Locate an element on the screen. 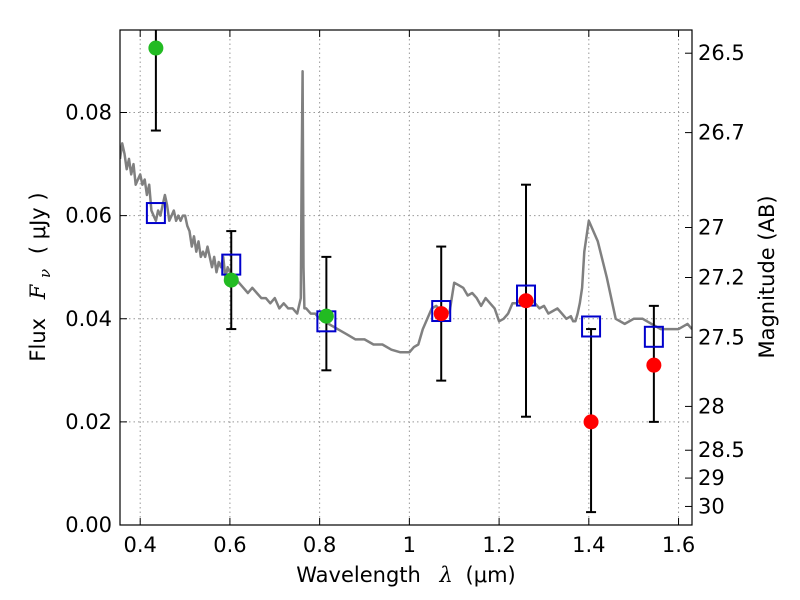 This screenshot has height=600, width=800. y2-tick-label: 30 is located at coordinates (711, 506).